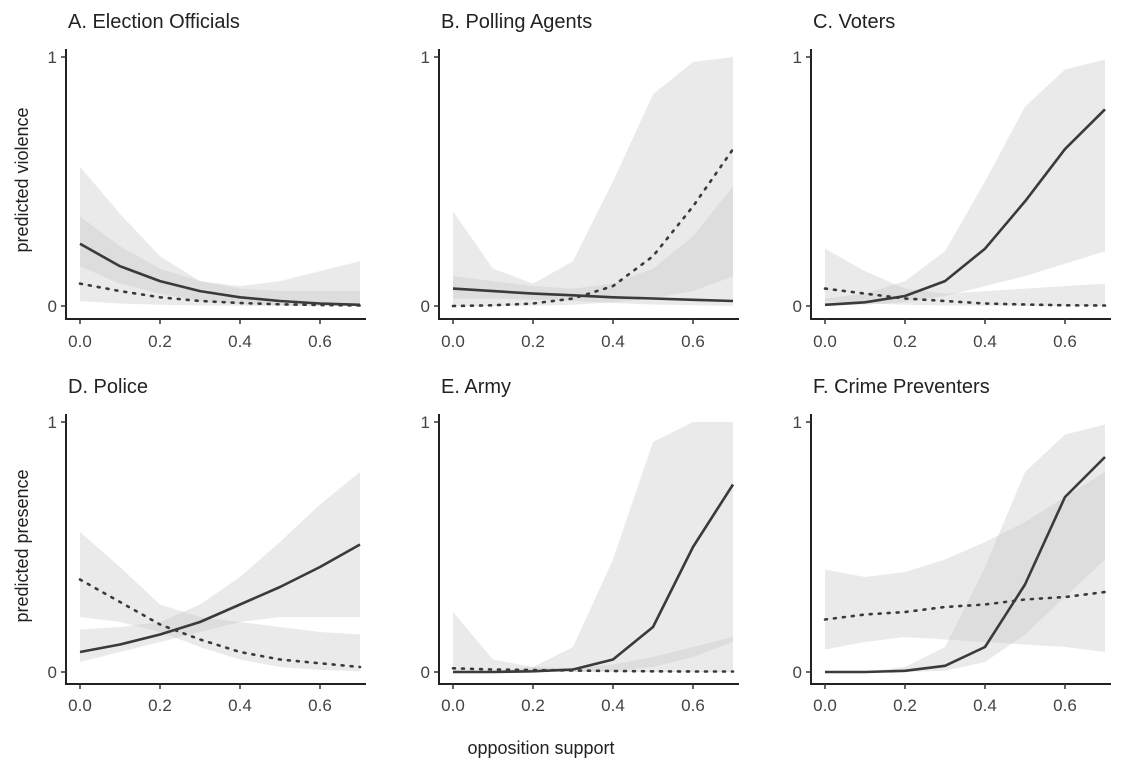  Describe the element at coordinates (540, 748) in the screenshot. I see `x-axis-label: opposition support` at that location.